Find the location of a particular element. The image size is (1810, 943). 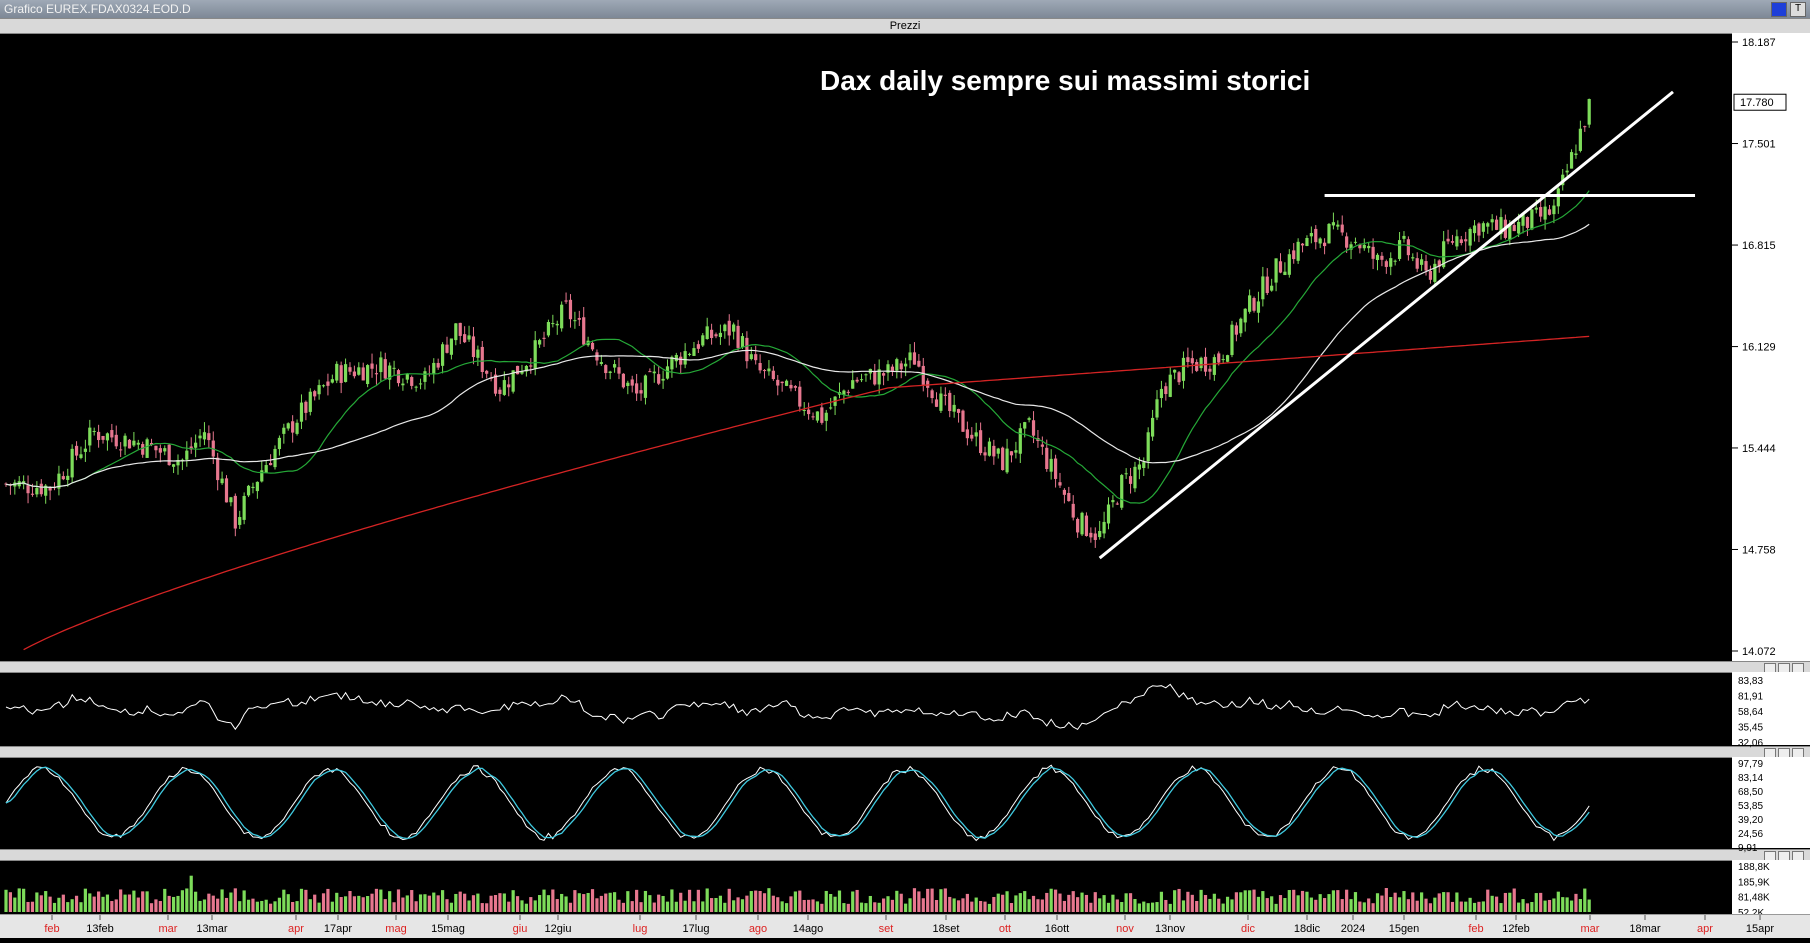

window-menu-button: T is located at coordinates (1798, 9).